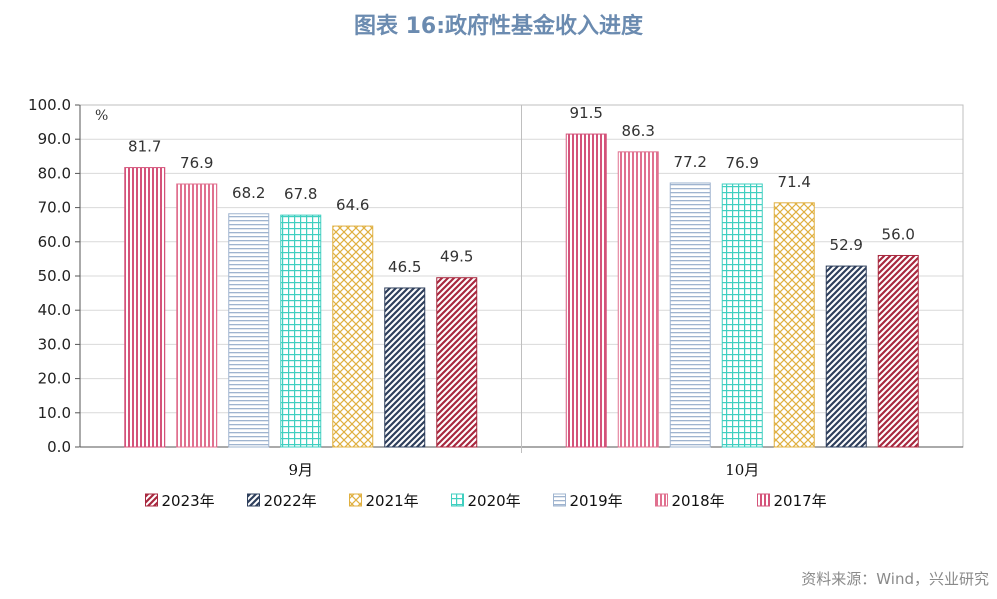 This screenshot has height=599, width=997. I want to click on legend-label: 2018年, so click(698, 501).